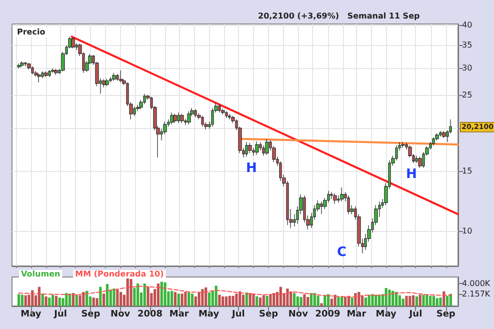 This screenshot has width=494, height=329. Describe the element at coordinates (467, 231) in the screenshot. I see `y-tick-label: 10` at that location.